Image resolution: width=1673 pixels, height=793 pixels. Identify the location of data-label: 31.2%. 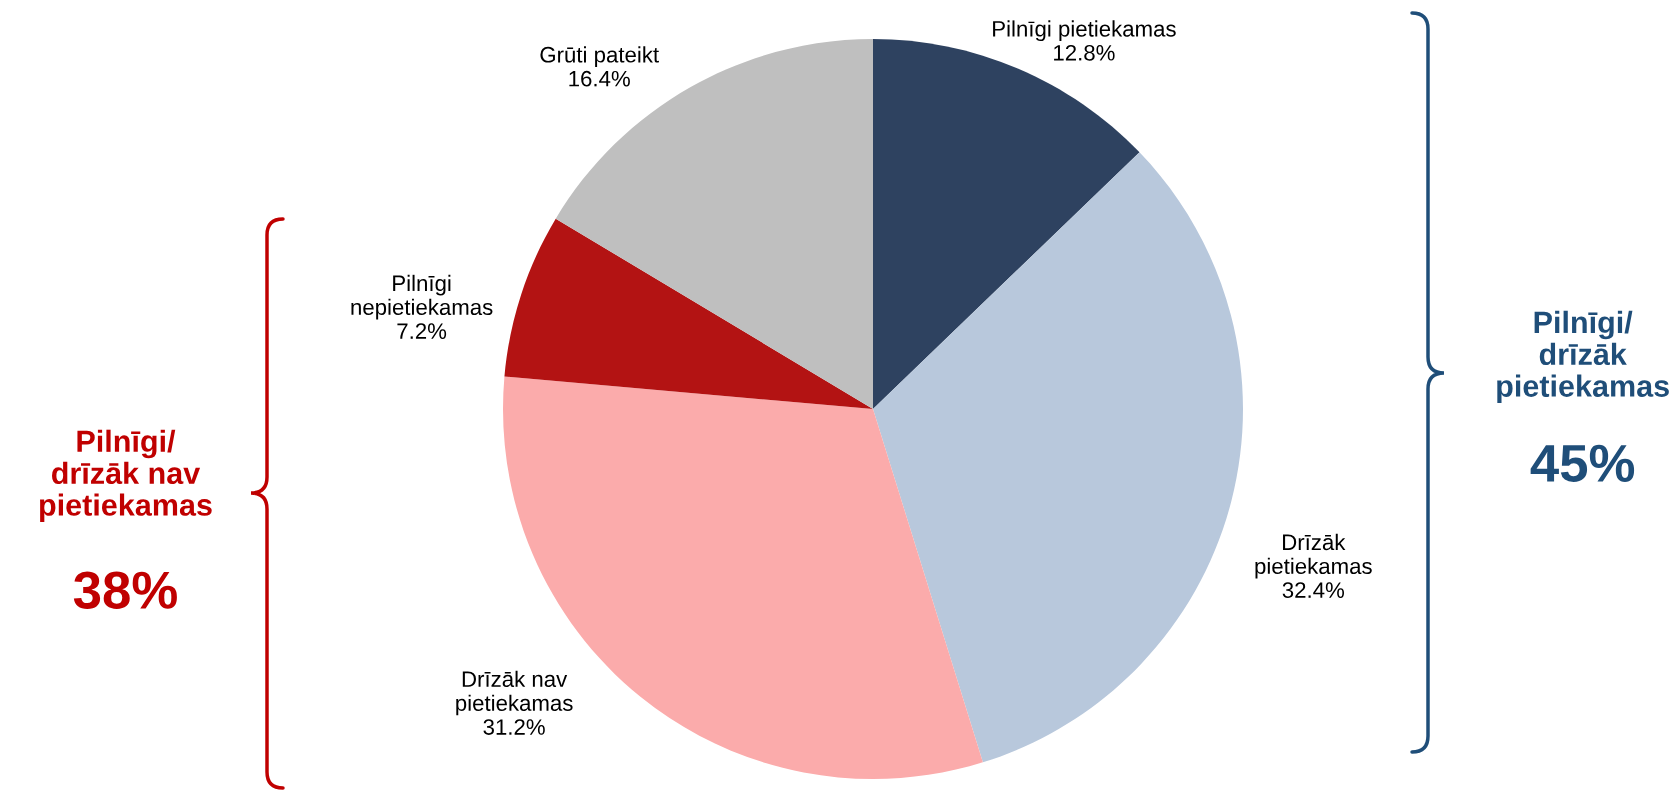
(514, 727).